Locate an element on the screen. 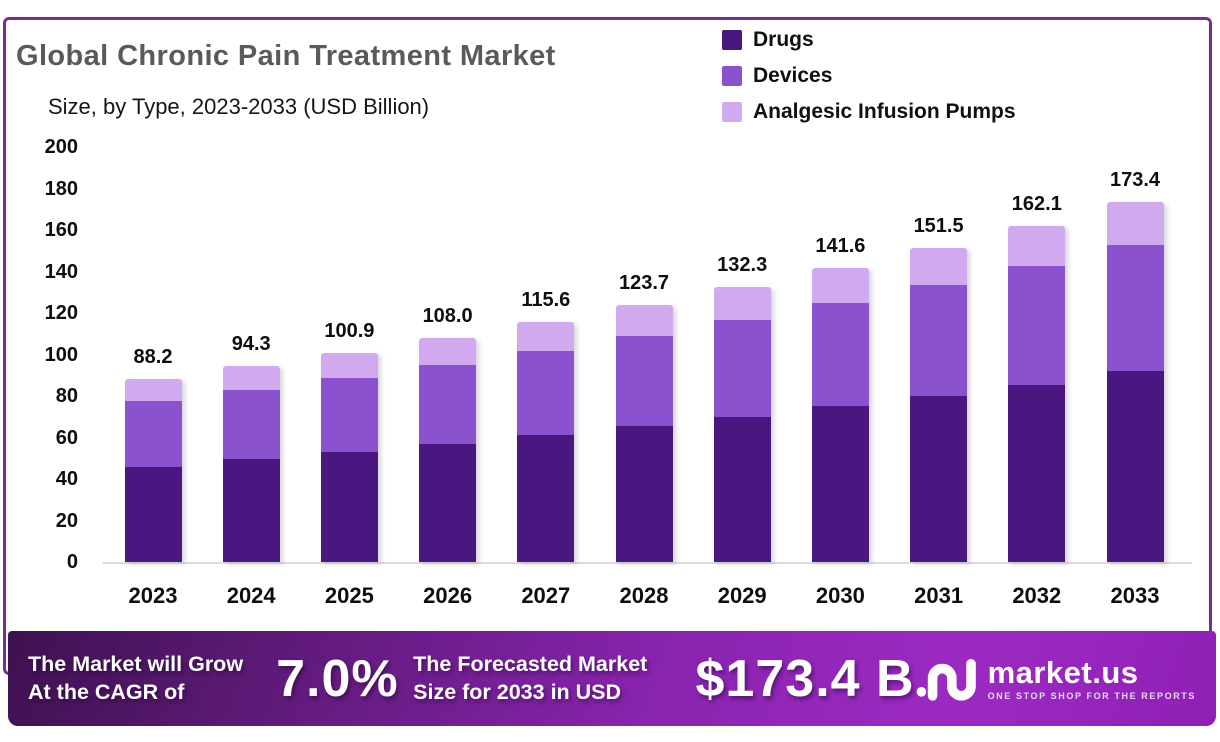 Image resolution: width=1220 pixels, height=742 pixels. stacked-bar-2027 is located at coordinates (546, 442).